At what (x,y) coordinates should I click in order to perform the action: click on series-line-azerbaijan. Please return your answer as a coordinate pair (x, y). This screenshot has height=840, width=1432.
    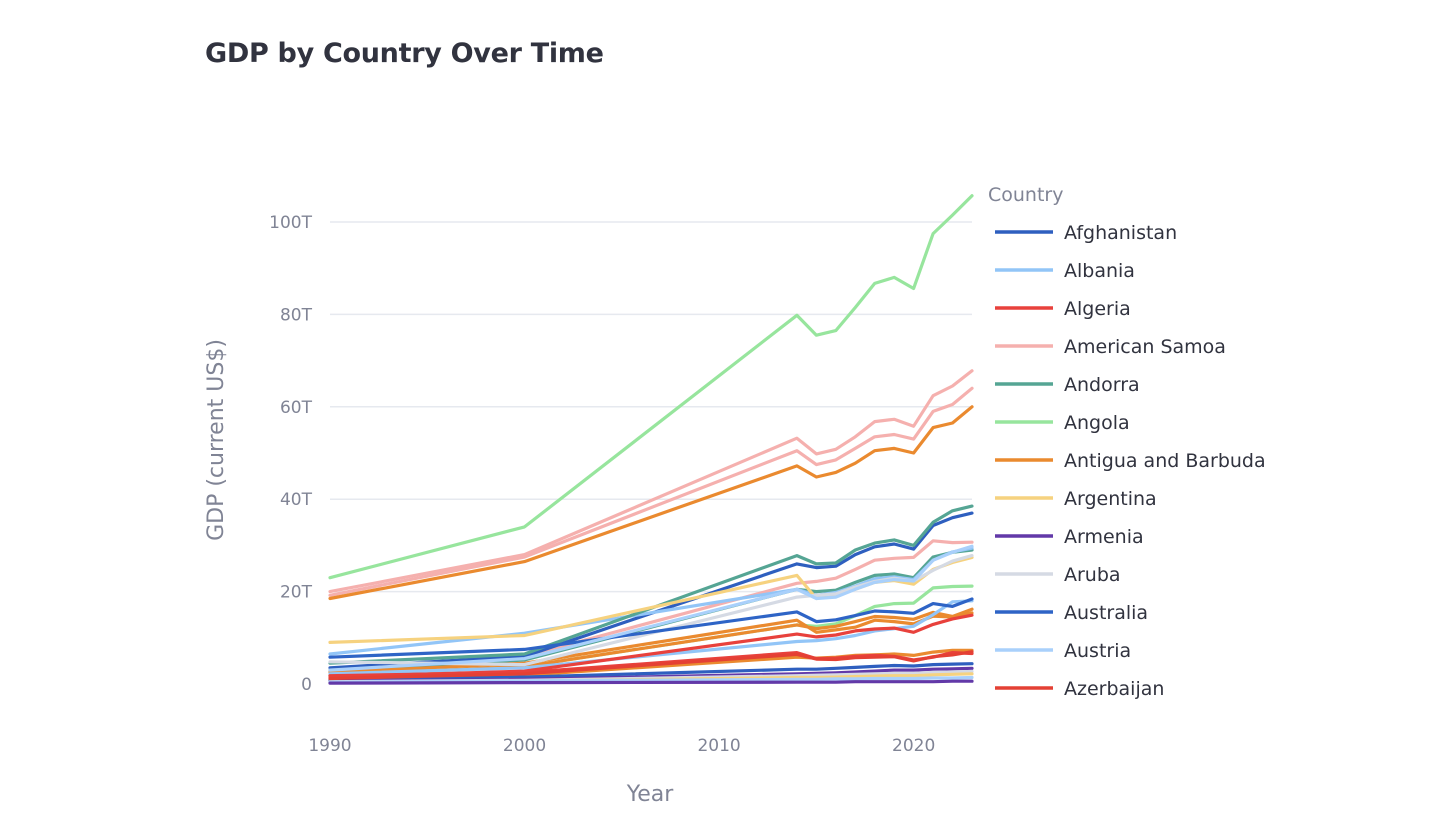
    Looking at the image, I should click on (651, 665).